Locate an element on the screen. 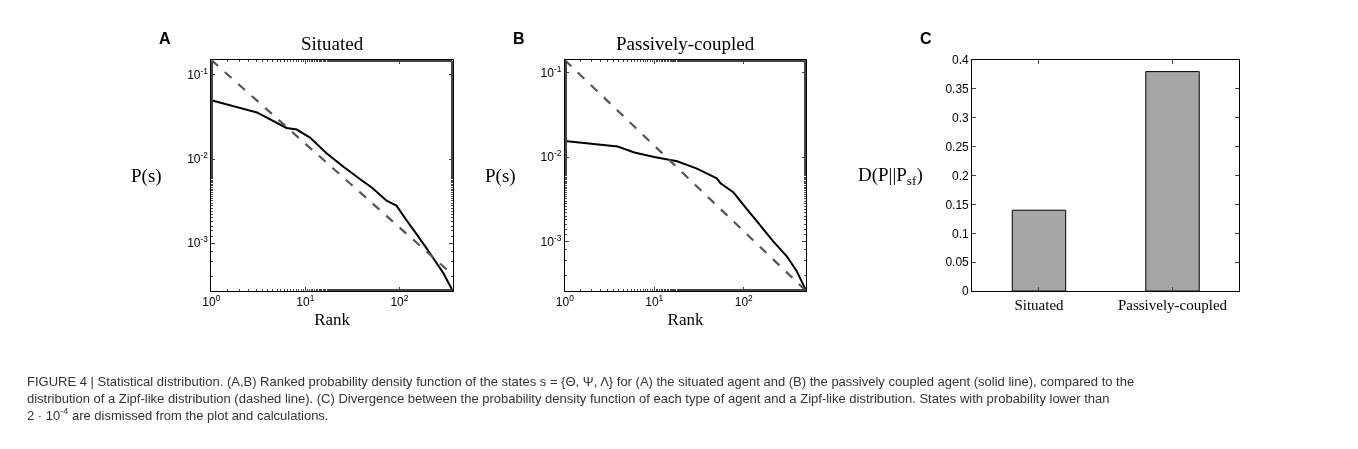 The image size is (1358, 449). y-tick-label: 0.05 is located at coordinates (957, 262).